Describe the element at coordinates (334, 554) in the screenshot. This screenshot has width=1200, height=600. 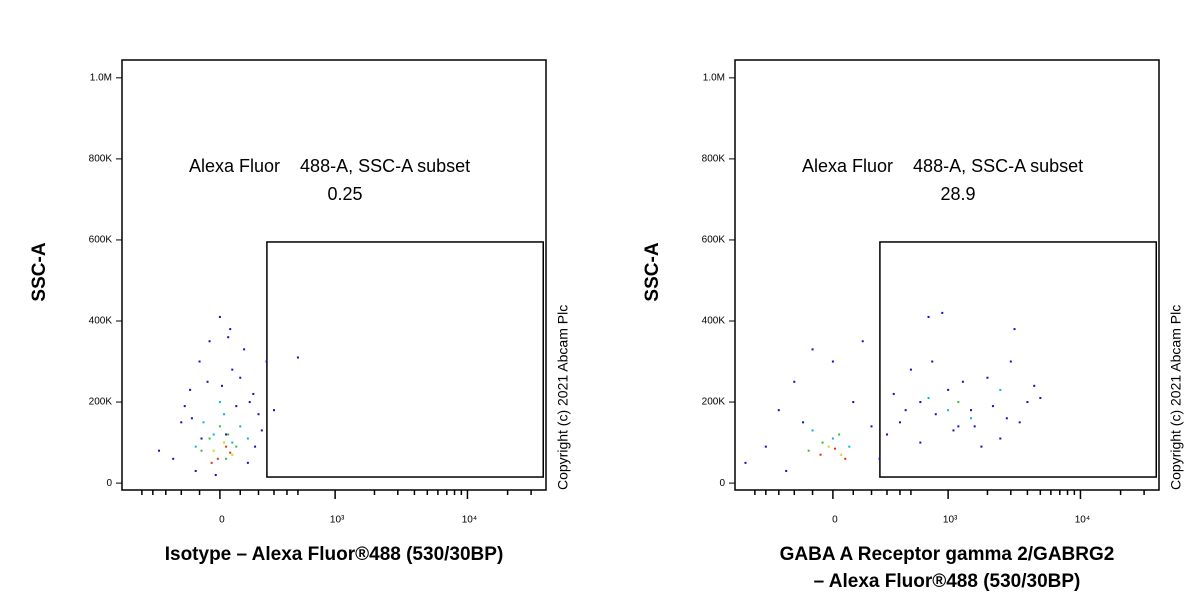
I see `x-axis-title: Isotype – Alexa Fluor®488 (530/30BP)` at that location.